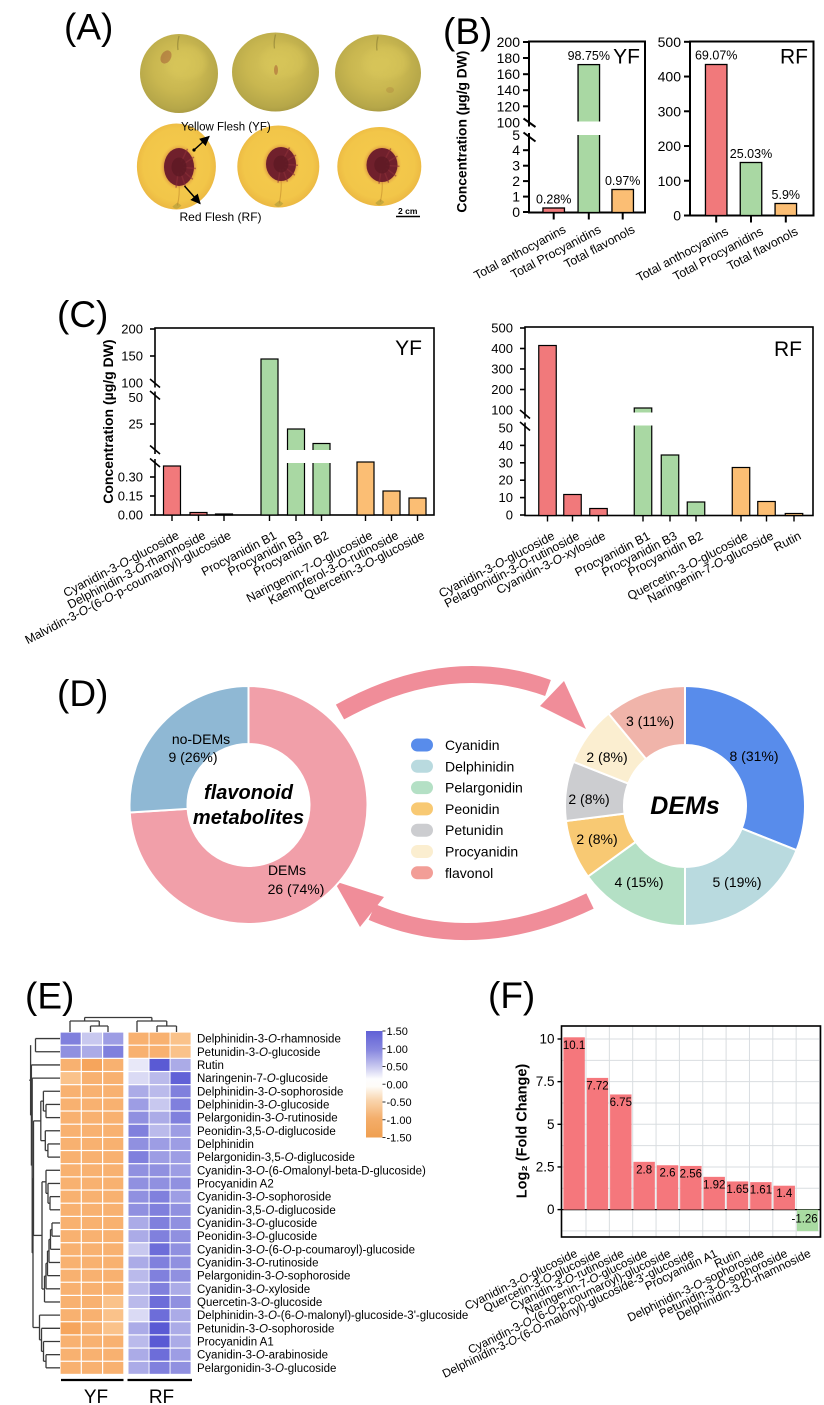 The width and height of the screenshot is (824, 1405). I want to click on svg-text: 120, so click(509, 106).